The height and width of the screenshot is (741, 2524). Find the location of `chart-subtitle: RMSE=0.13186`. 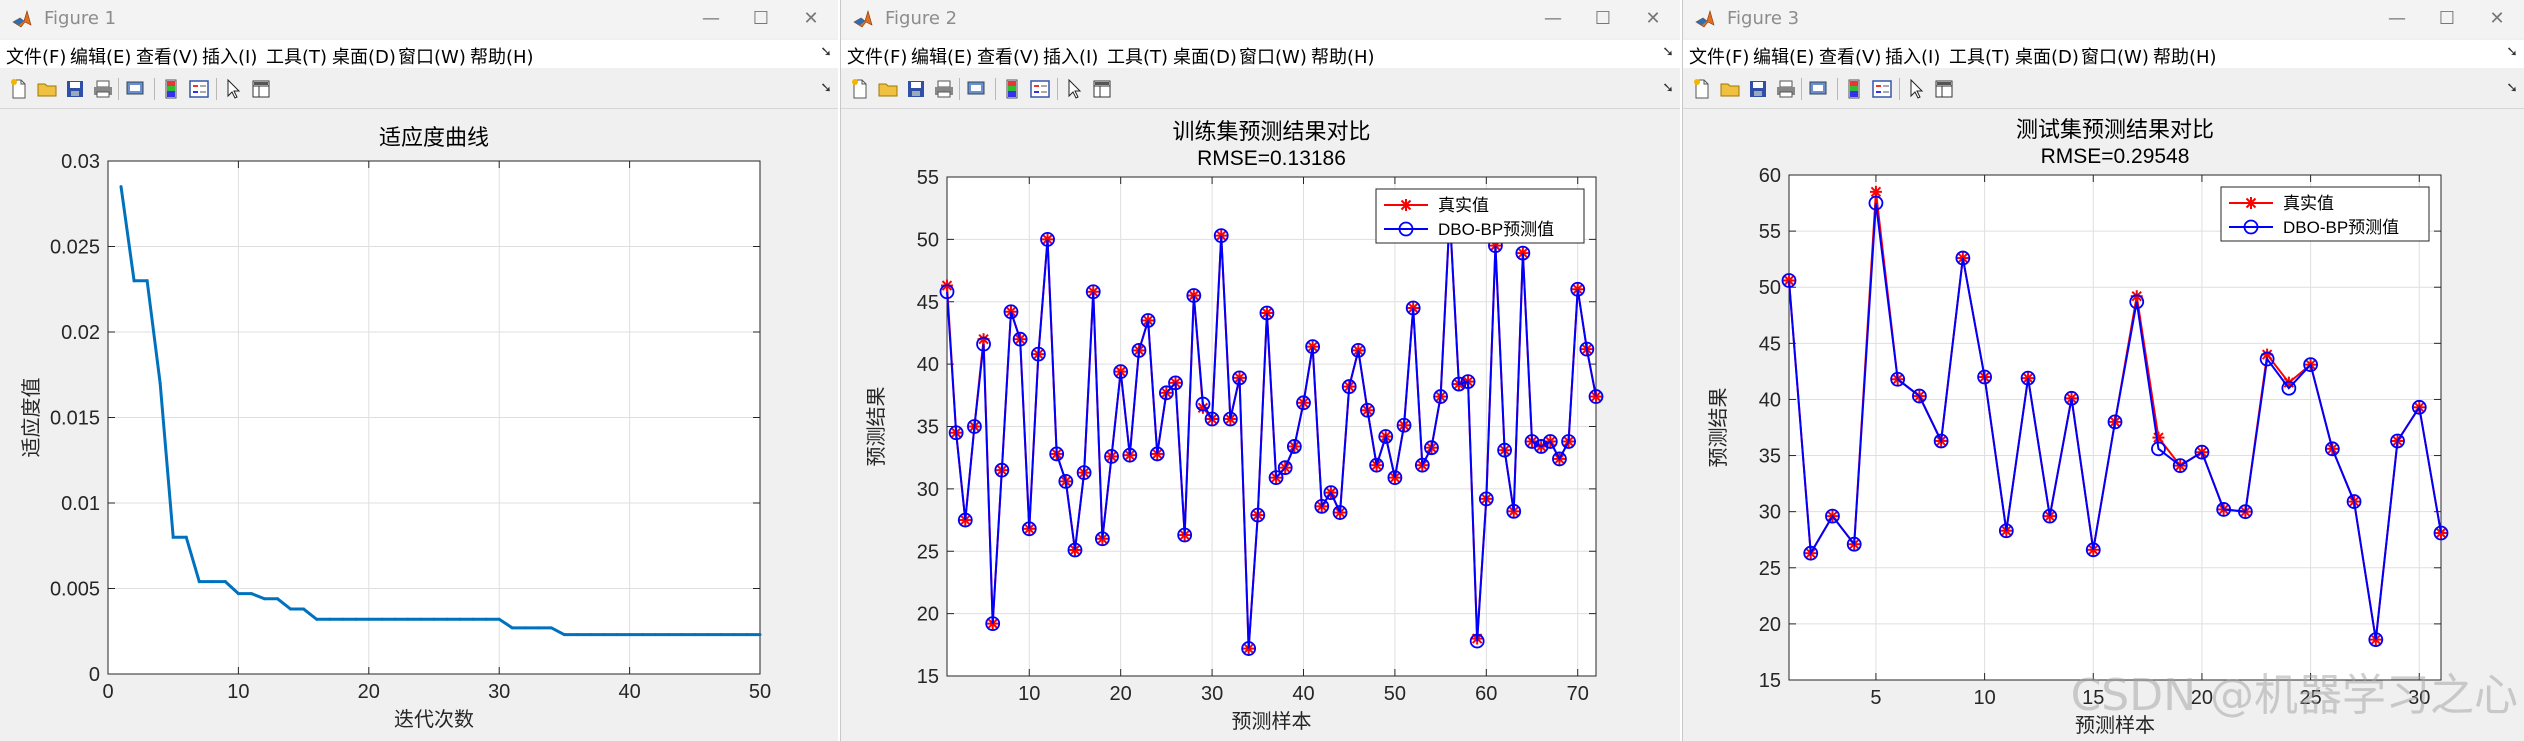

chart-subtitle: RMSE=0.13186 is located at coordinates (1271, 158).